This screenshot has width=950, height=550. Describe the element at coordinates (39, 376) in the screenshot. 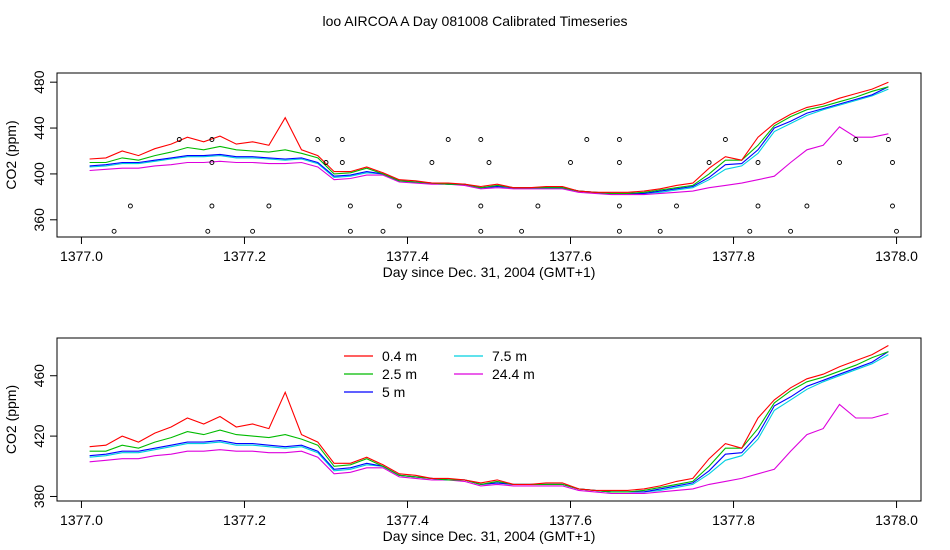

I see `bottom-y-tick-label: 460` at that location.